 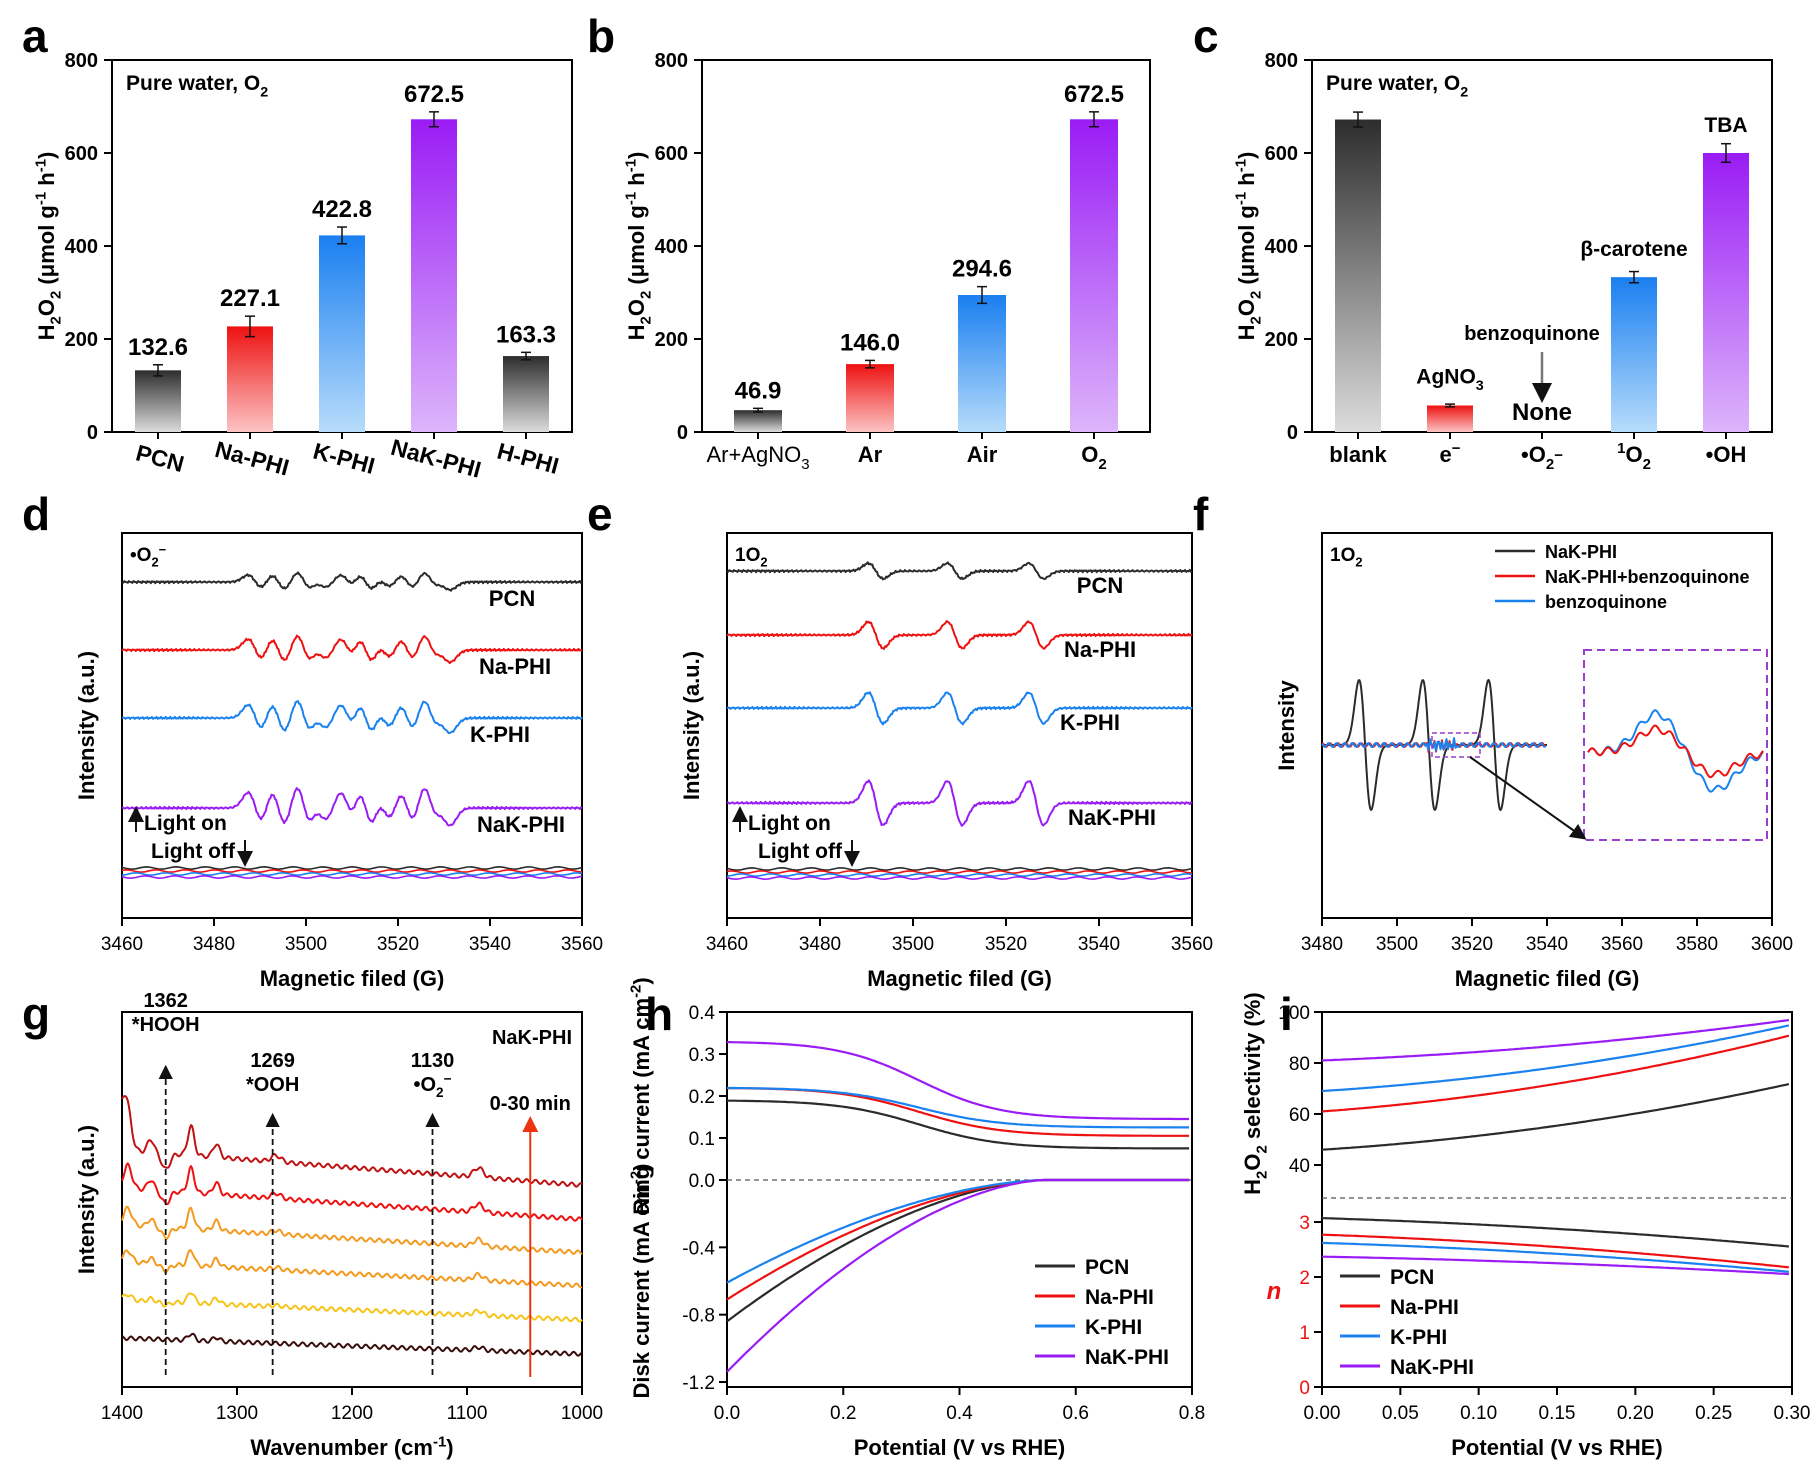 What do you see at coordinates (432, 1061) in the screenshot?
I see `peak-number: 1130` at bounding box center [432, 1061].